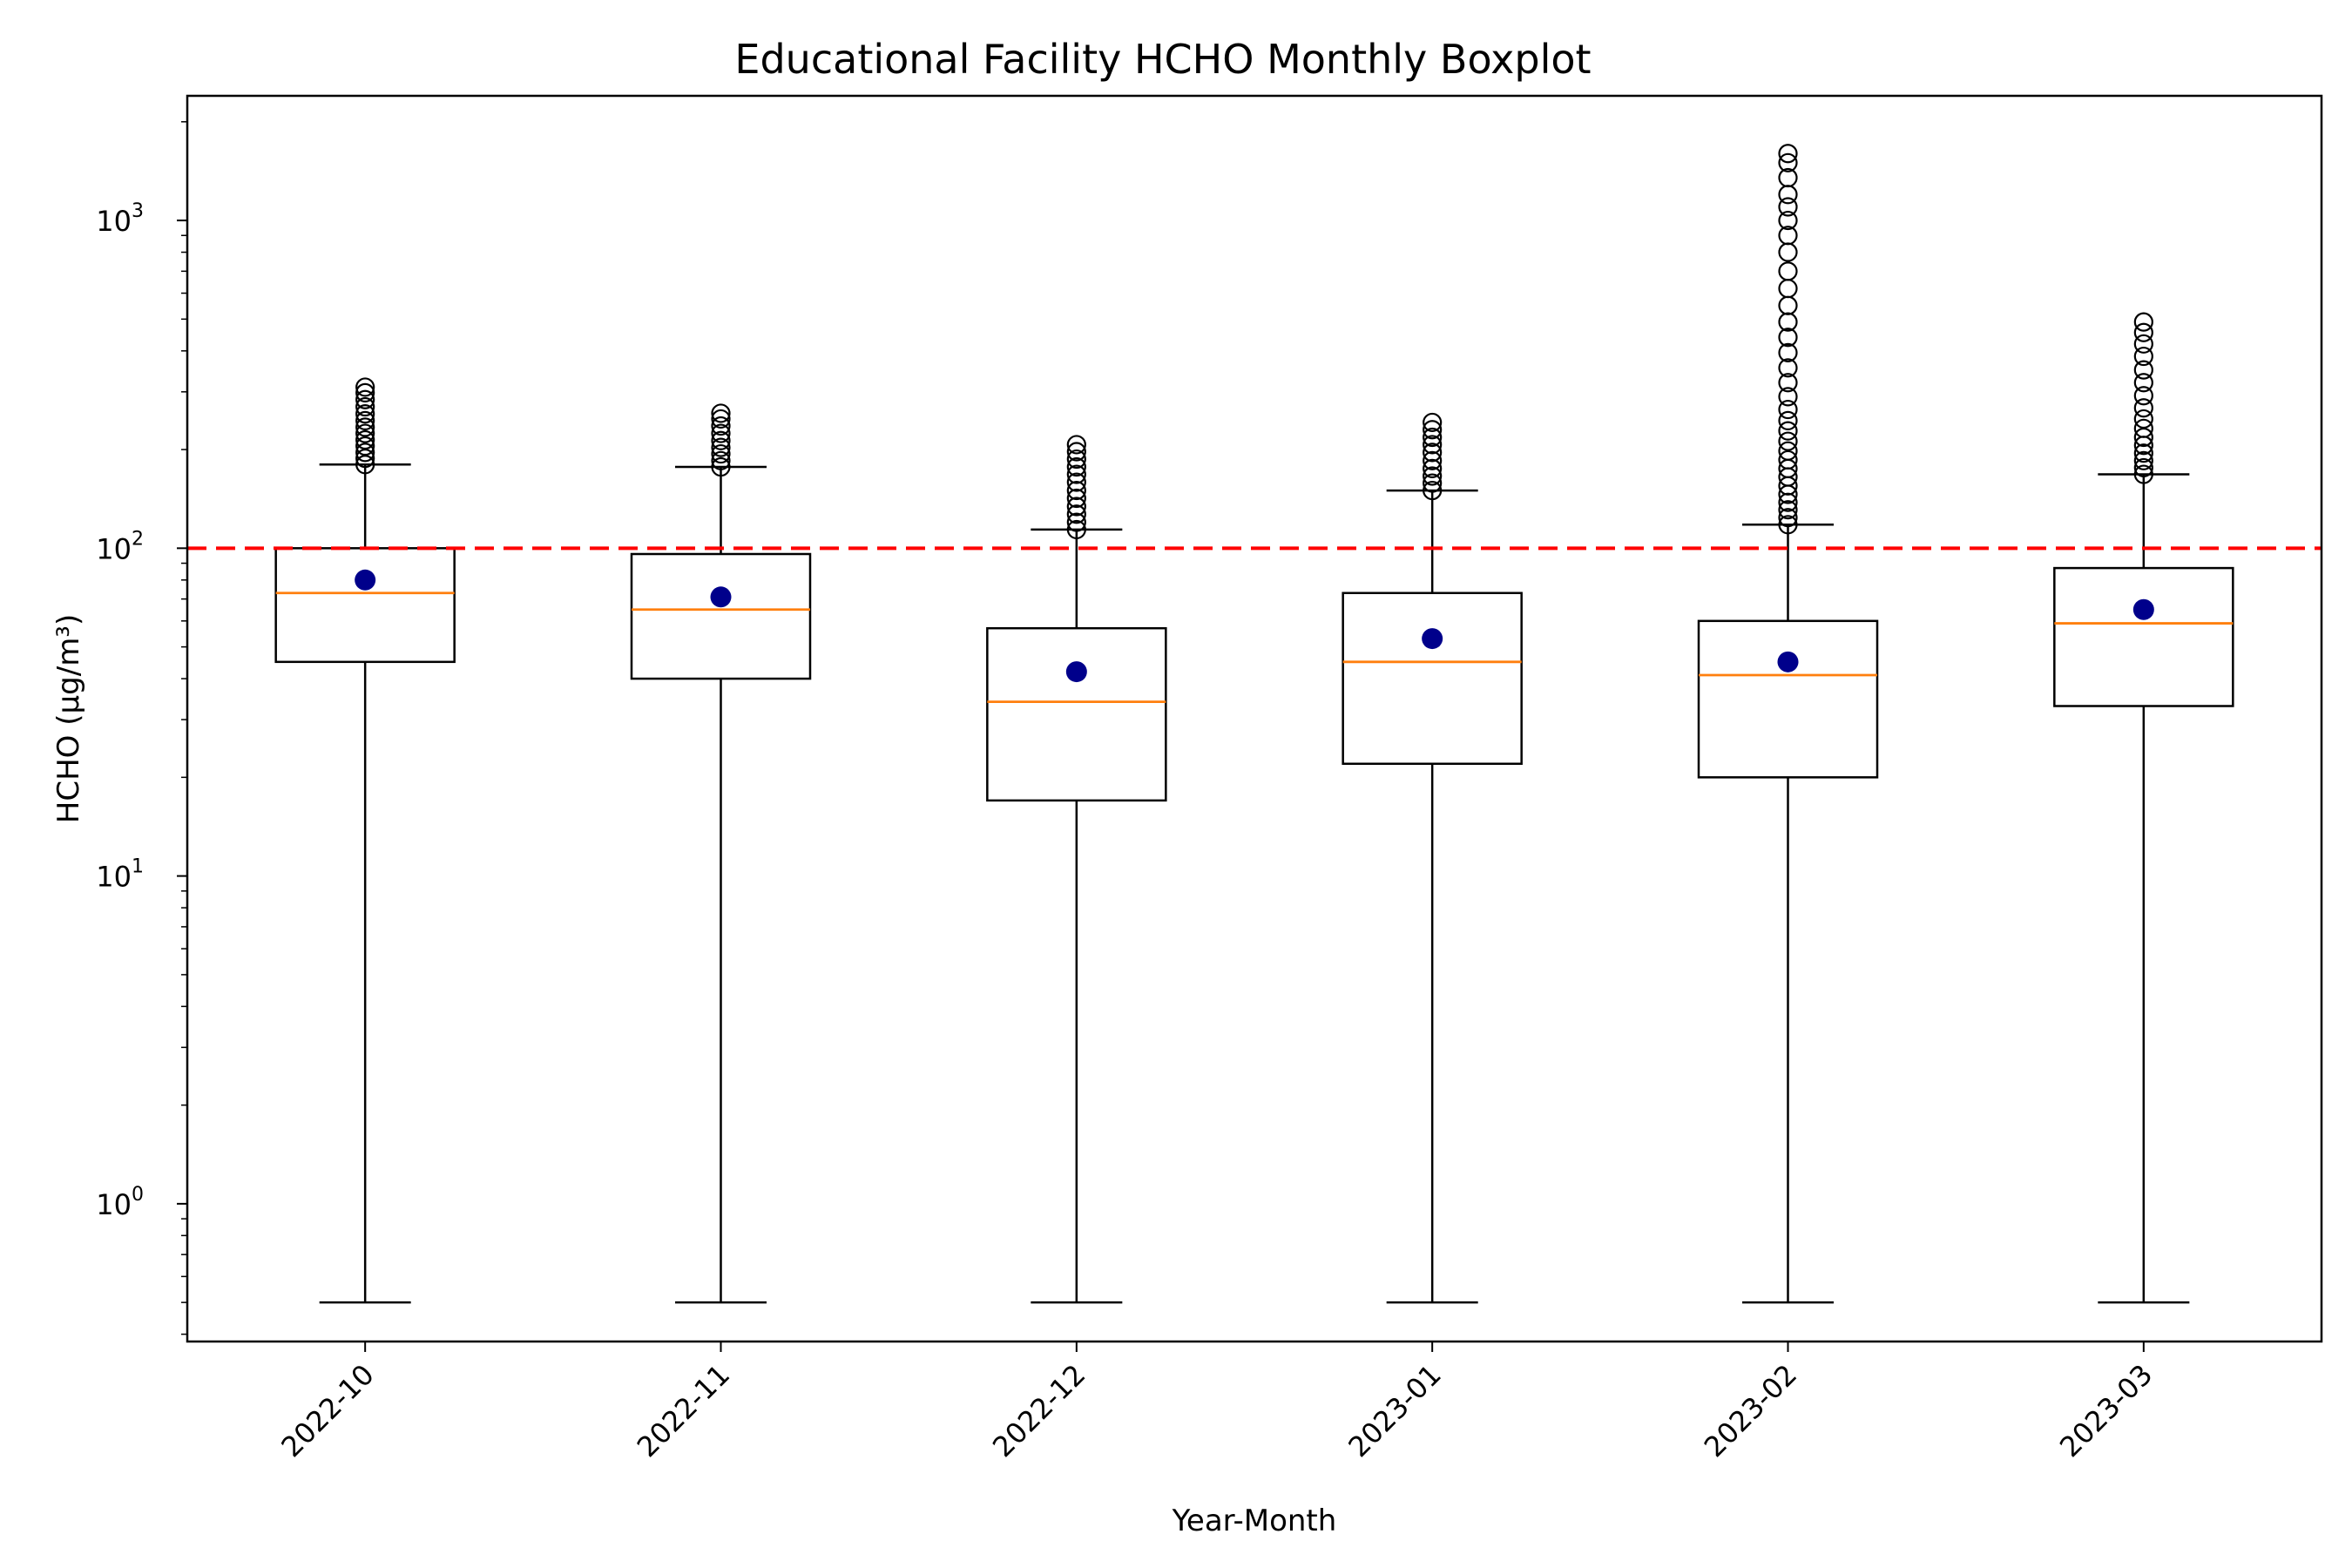  Describe the element at coordinates (1039, 1410) in the screenshot. I see `x-tick-label: 2022-12` at that location.